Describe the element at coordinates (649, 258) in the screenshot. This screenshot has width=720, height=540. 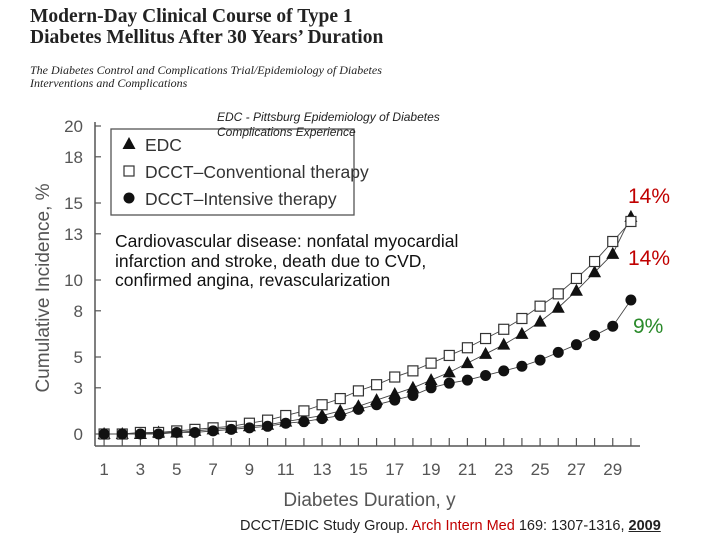
I see `end-label-triangle: 14%` at that location.